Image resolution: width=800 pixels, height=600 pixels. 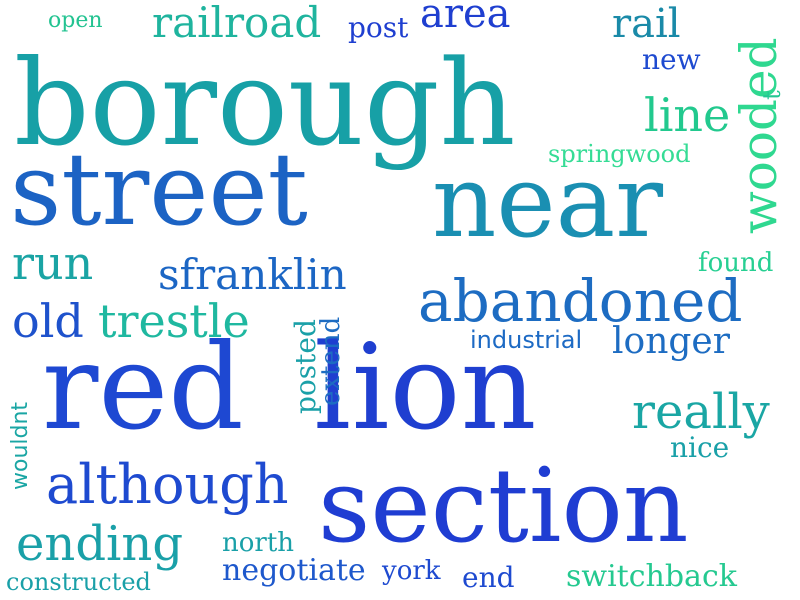 What do you see at coordinates (53, 263) in the screenshot?
I see `word-run: run` at bounding box center [53, 263].